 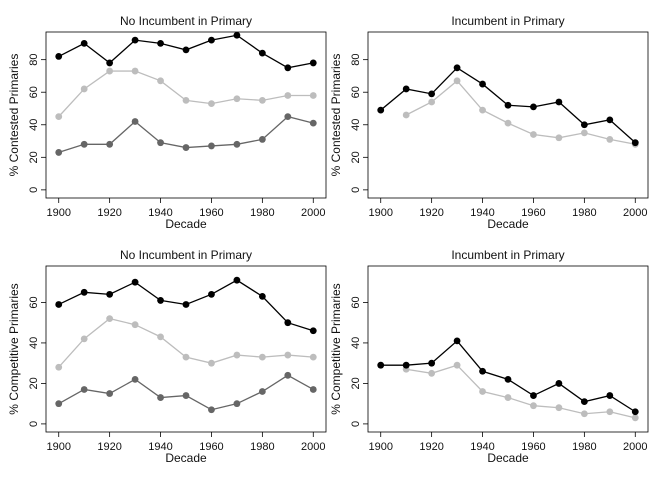 I want to click on x-tick-label: 2000, so click(x=635, y=213).